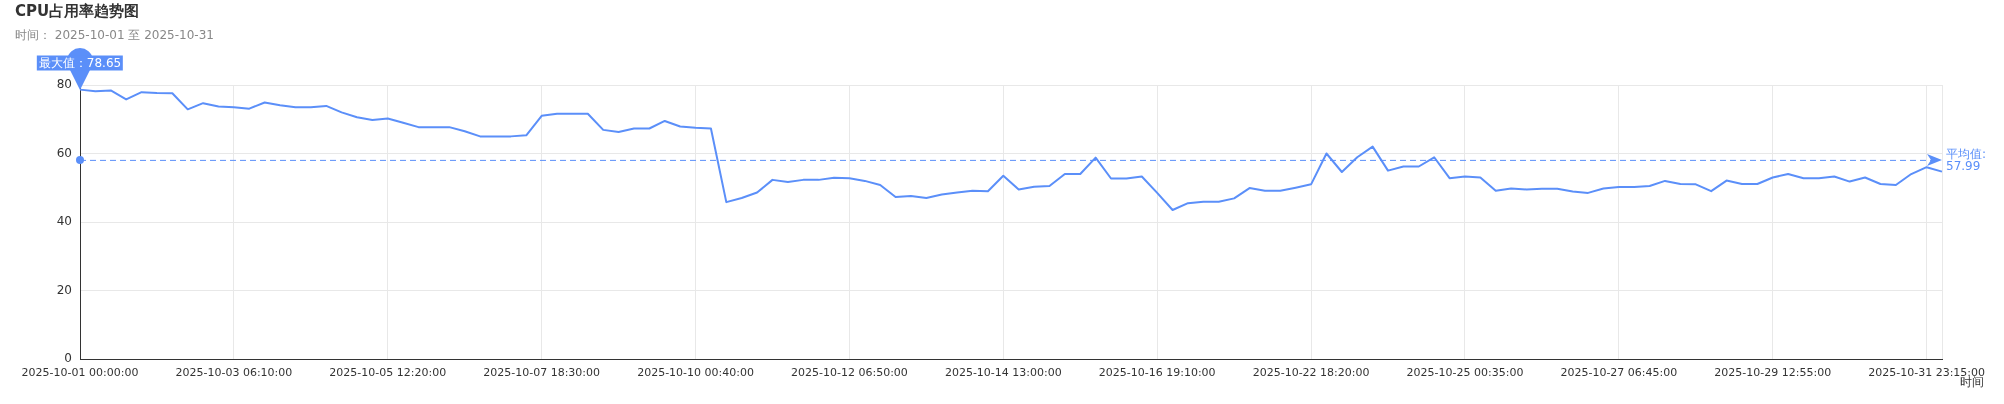 Image resolution: width=2004 pixels, height=404 pixels. Describe the element at coordinates (77, 11) in the screenshot. I see `chart-title: CPU占用率趋势图` at that location.